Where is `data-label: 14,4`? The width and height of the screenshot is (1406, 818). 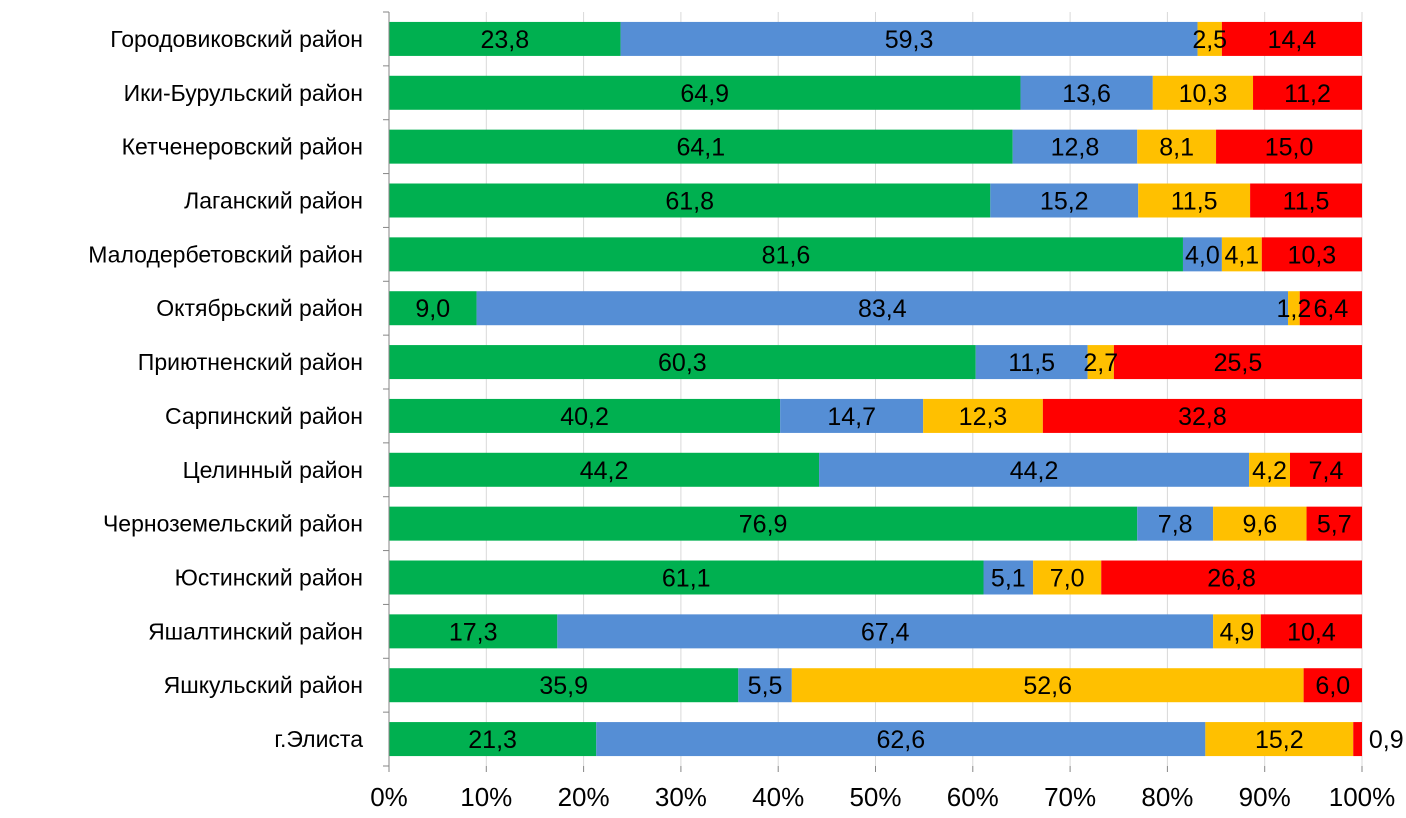 data-label: 14,4 is located at coordinates (1292, 40).